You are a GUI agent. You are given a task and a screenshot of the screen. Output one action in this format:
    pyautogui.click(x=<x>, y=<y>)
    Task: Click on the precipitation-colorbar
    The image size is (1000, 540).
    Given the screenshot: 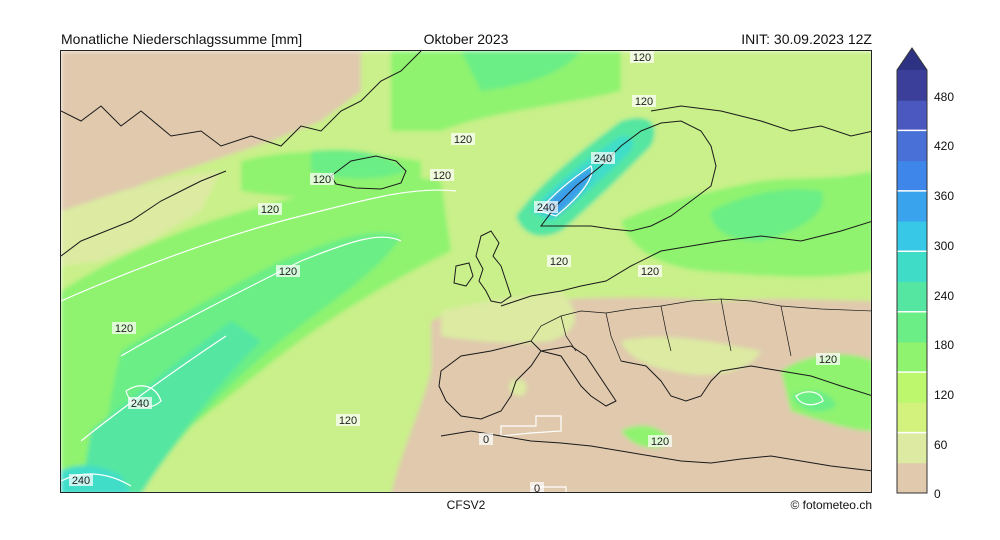 What is the action you would take?
    pyautogui.click(x=912, y=270)
    